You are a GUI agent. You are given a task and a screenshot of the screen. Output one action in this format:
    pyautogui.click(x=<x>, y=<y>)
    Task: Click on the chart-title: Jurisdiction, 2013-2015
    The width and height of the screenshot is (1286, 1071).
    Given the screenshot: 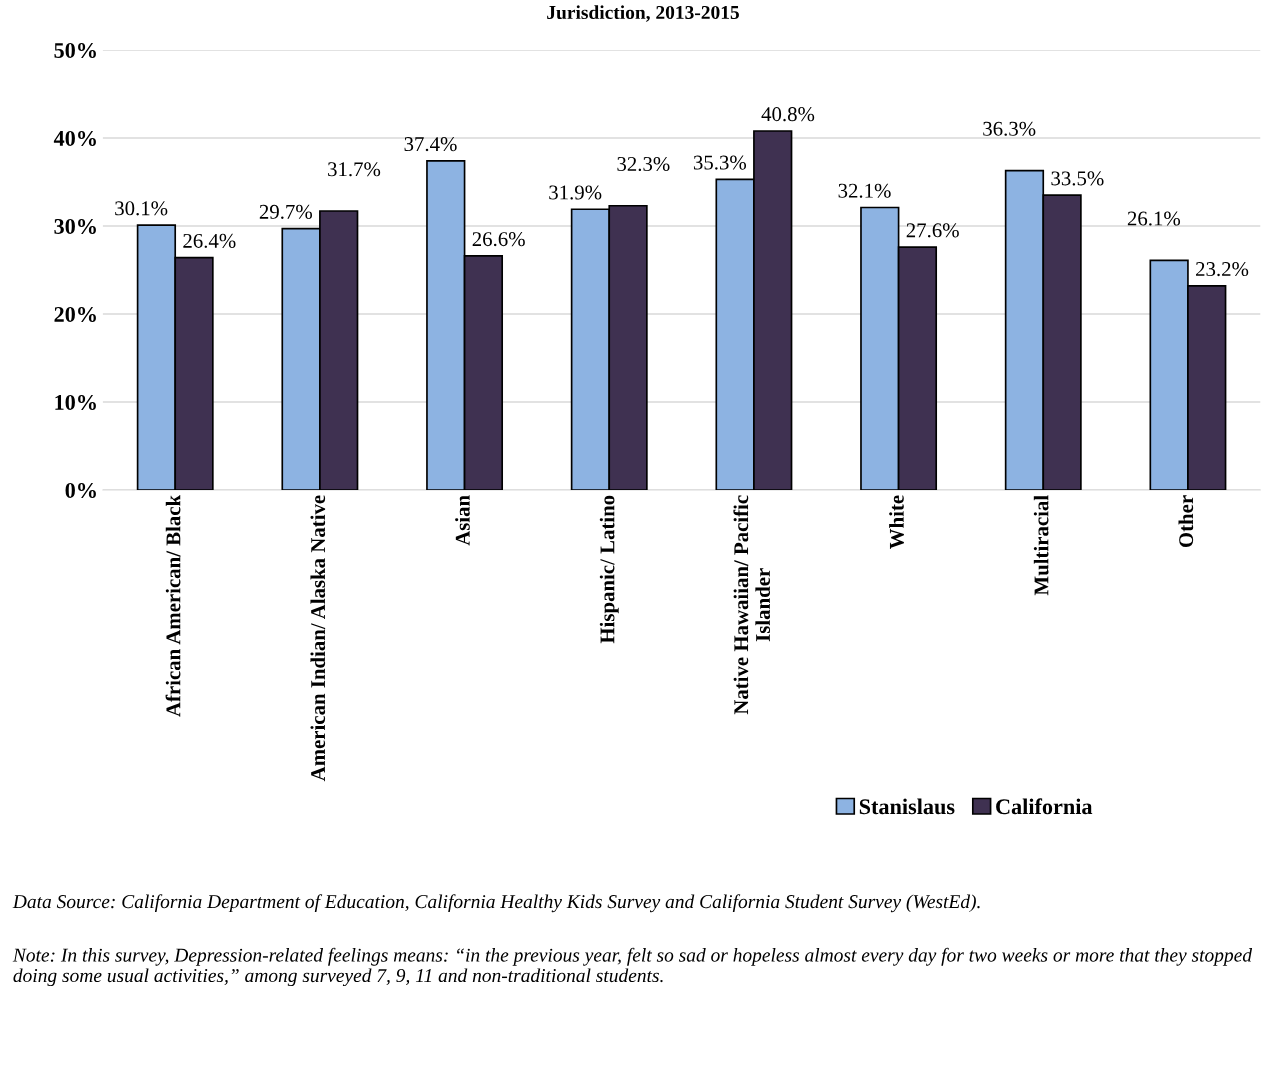 What is the action you would take?
    pyautogui.click(x=643, y=13)
    